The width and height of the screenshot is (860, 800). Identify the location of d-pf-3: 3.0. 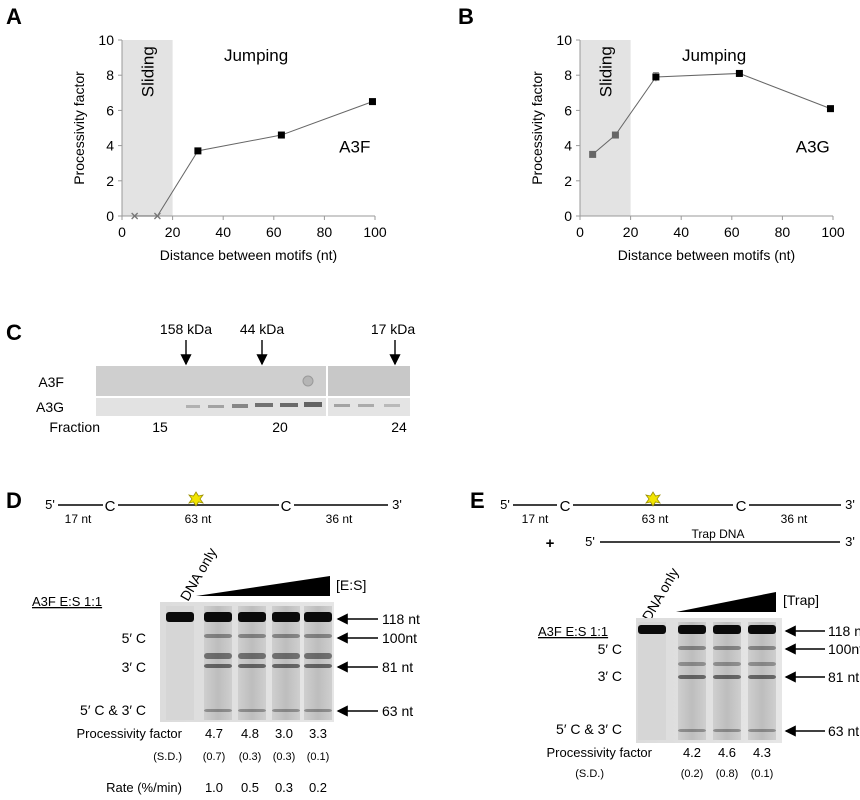
(284, 733).